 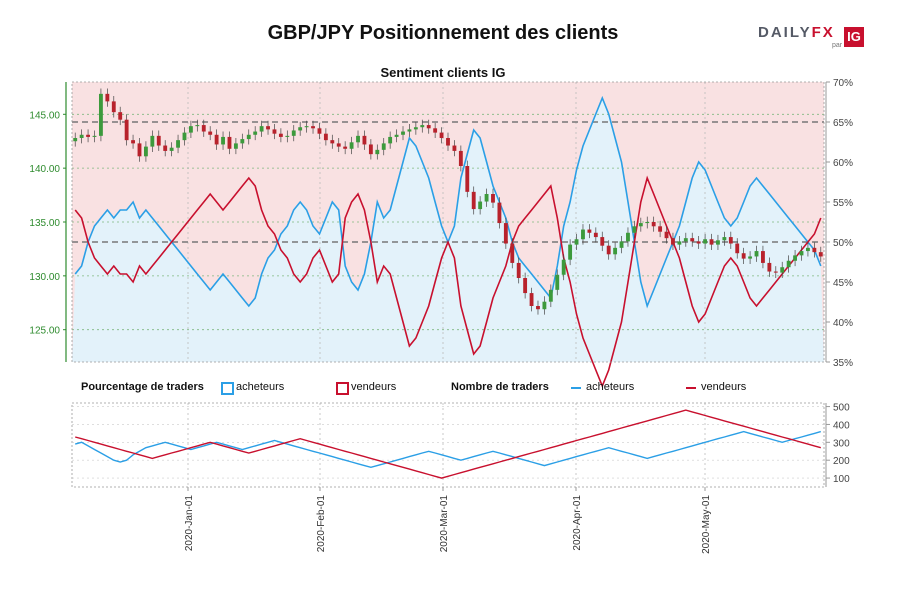 I want to click on right-tick-label: 40%, so click(x=843, y=323).